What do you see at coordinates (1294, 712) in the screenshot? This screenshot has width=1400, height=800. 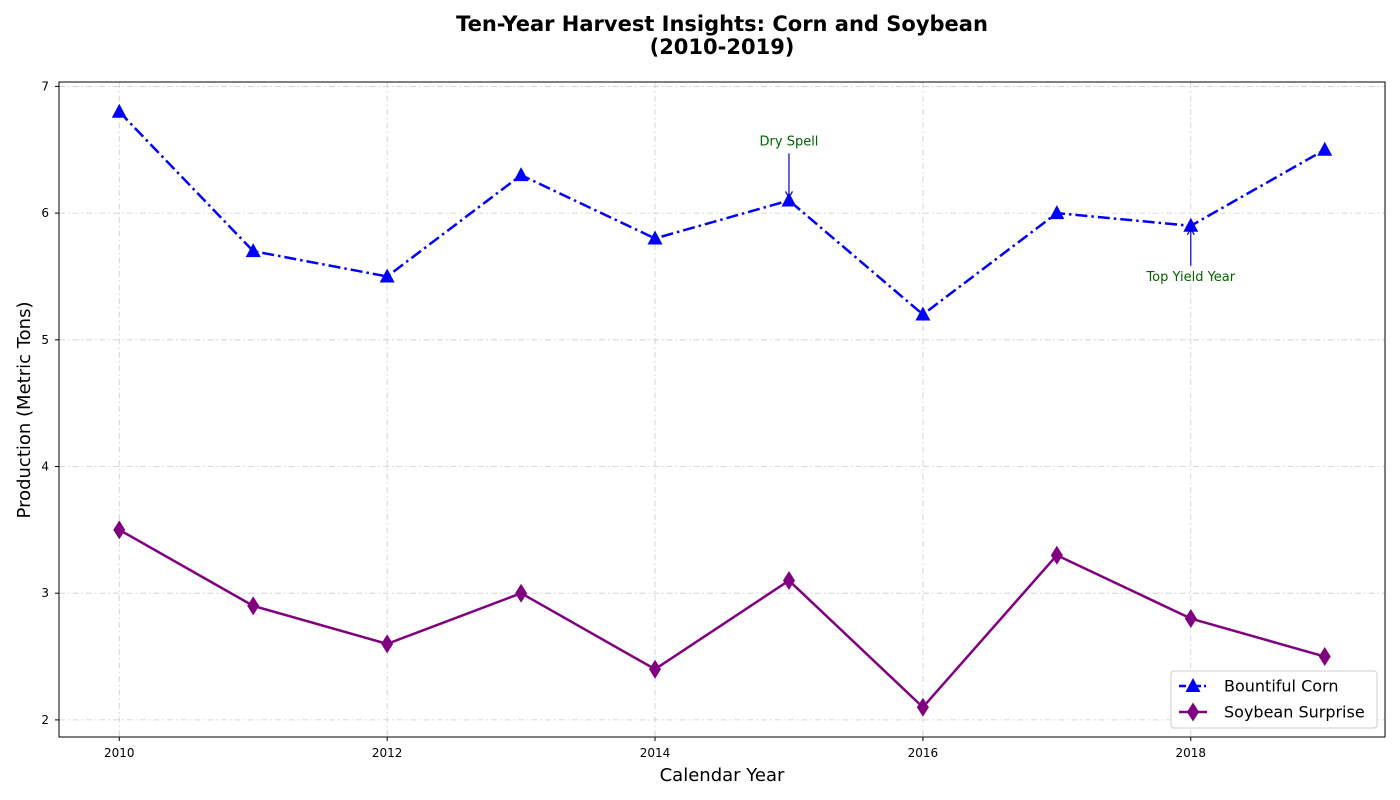 I see `legend-entry: Soybean Surprise` at bounding box center [1294, 712].